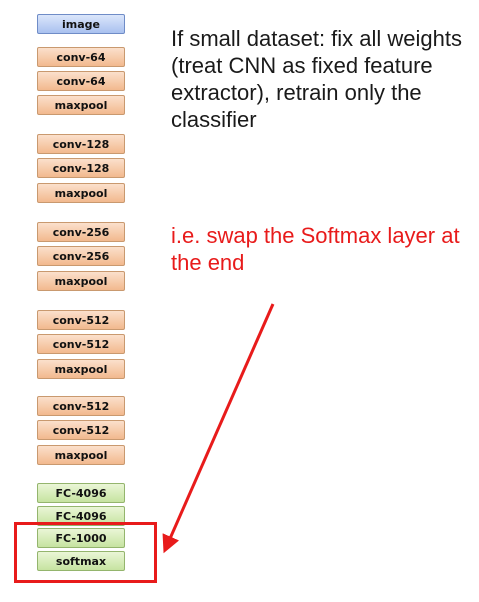  Describe the element at coordinates (81, 369) in the screenshot. I see `layer-maxpool-4: maxpool` at that location.